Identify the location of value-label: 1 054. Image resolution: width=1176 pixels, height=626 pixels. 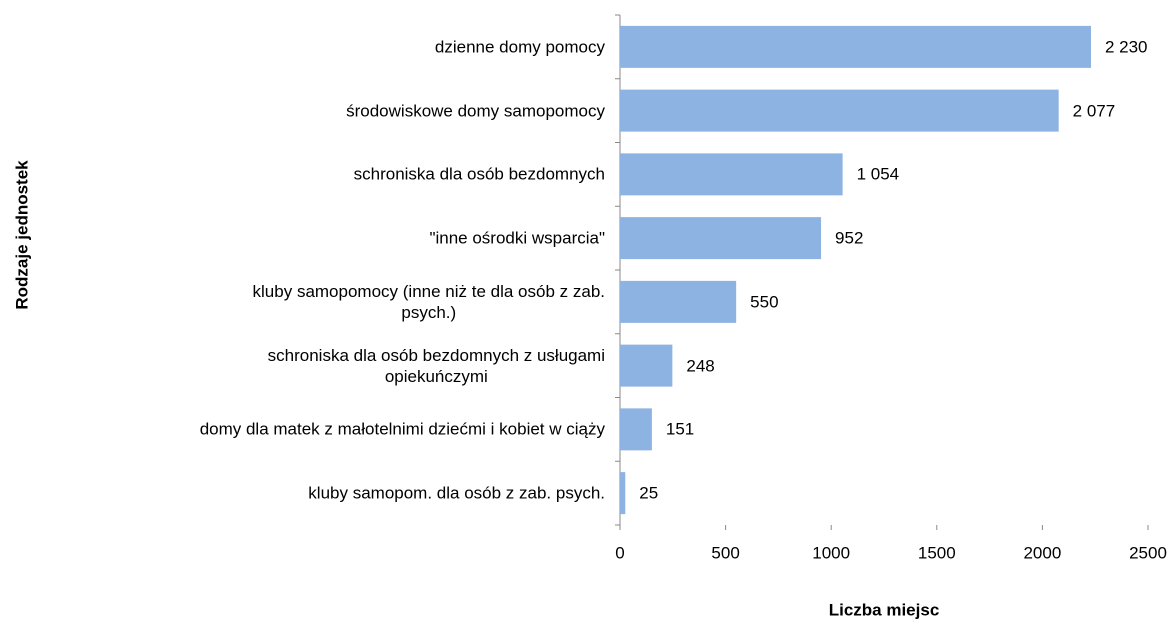
(878, 174).